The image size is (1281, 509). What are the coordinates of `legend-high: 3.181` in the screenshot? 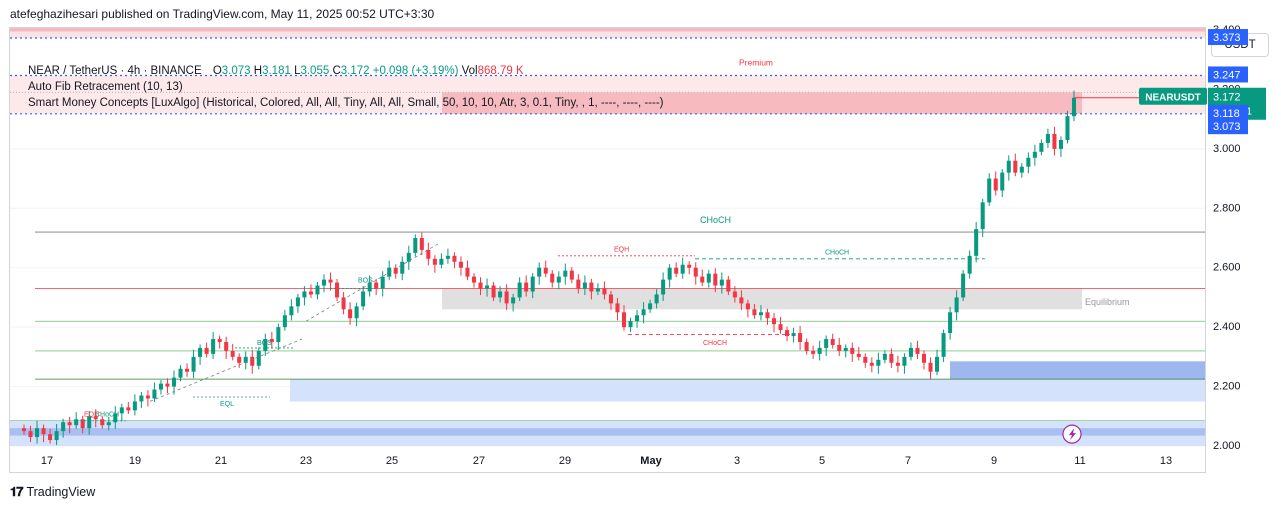 It's located at (276, 71).